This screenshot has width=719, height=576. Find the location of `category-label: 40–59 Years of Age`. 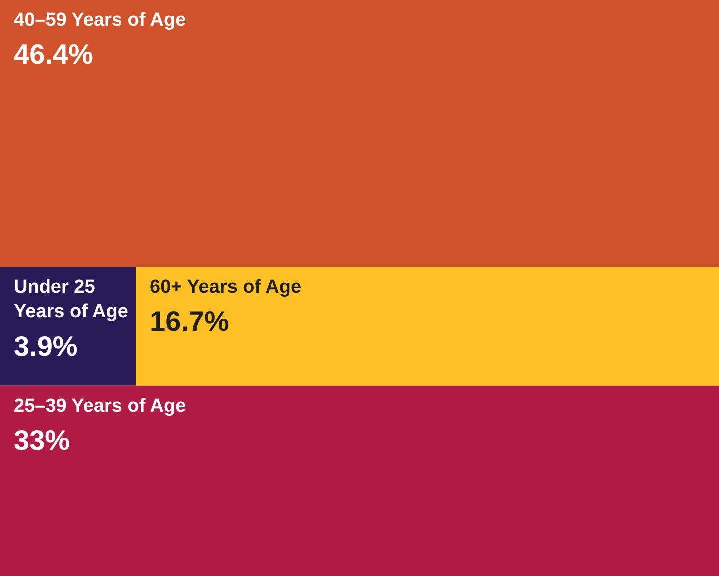

category-label: 40–59 Years of Age is located at coordinates (100, 20).